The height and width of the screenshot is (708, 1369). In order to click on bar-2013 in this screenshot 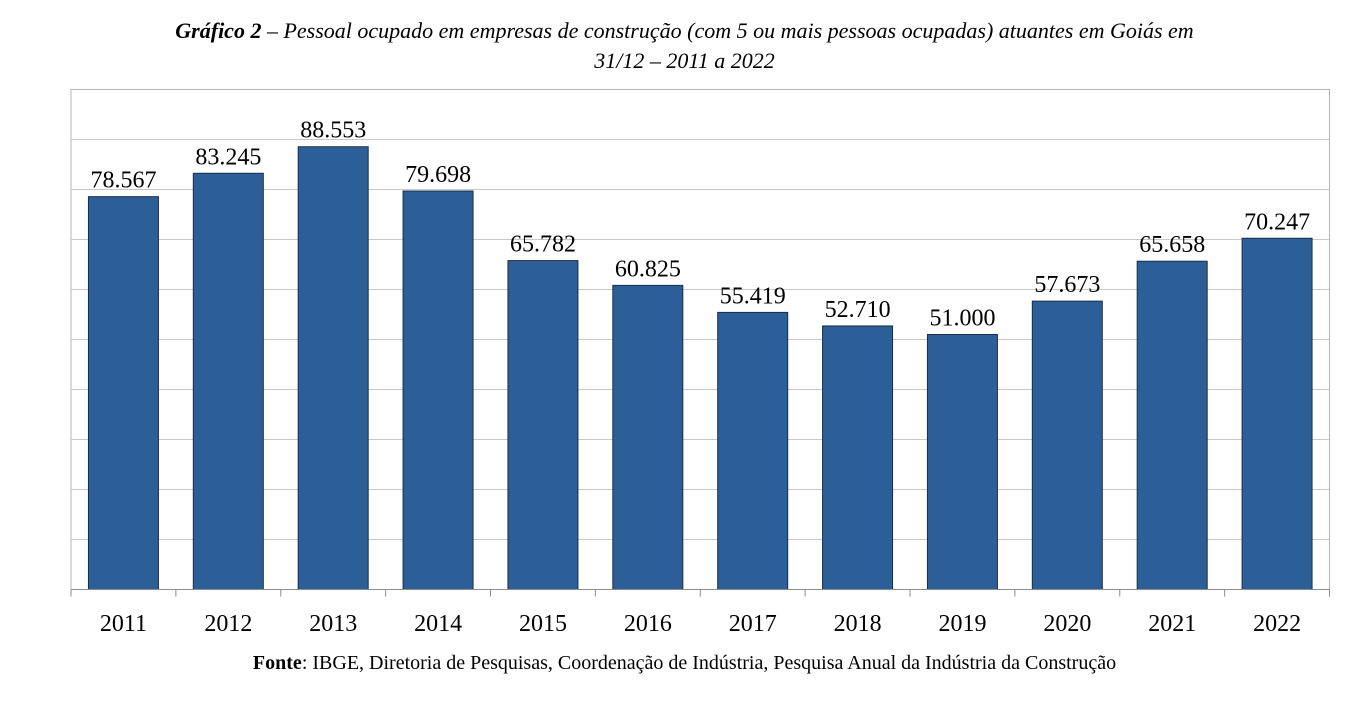, I will do `click(333, 368)`.